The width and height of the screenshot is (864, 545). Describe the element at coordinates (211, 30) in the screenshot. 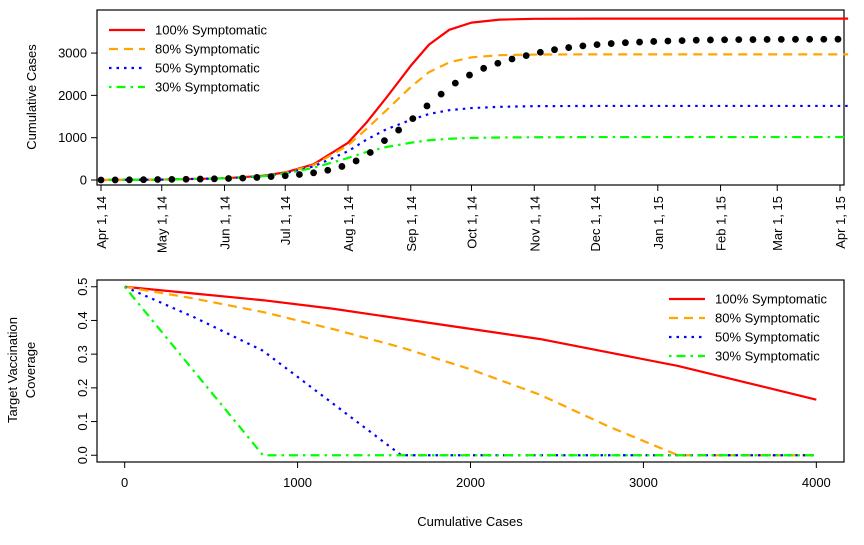

I see `top-legend-label-100-symptomatic: 100% Symptomatic` at that location.